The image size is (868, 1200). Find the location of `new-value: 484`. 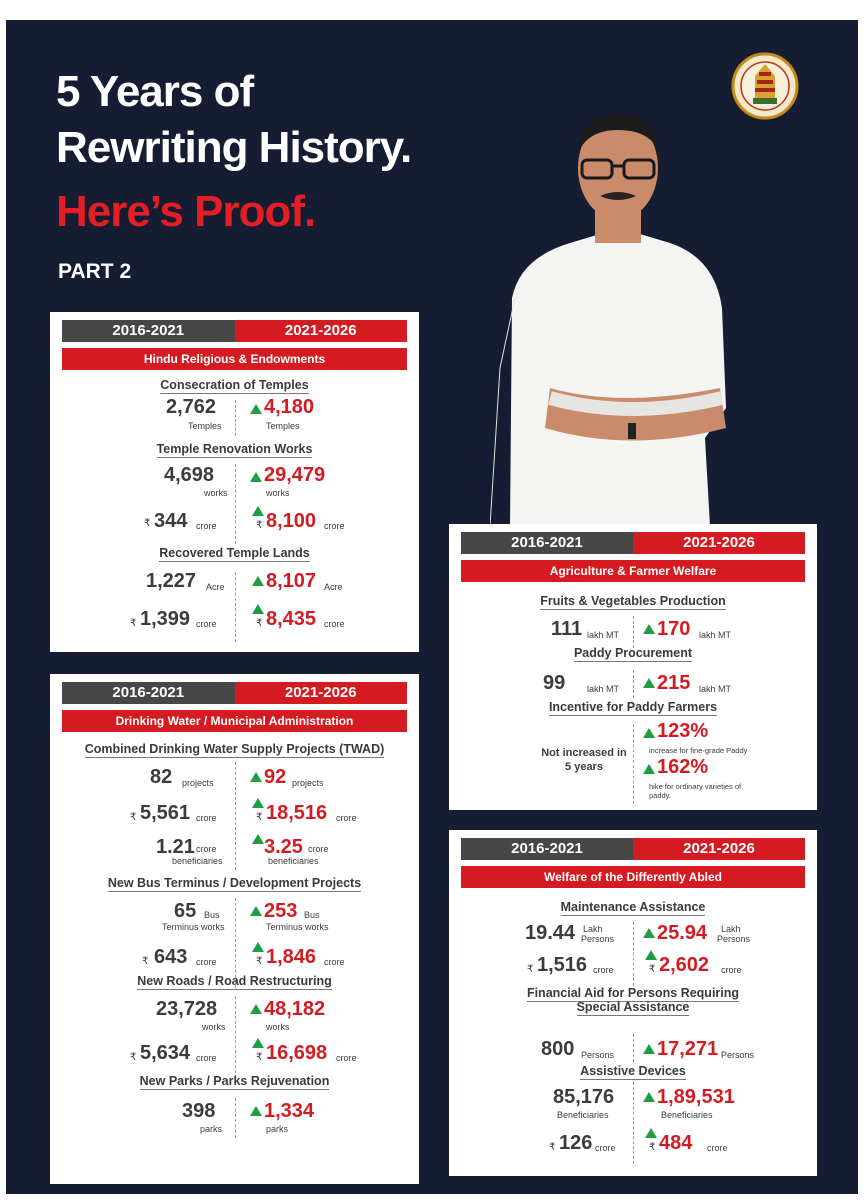

new-value: 484 is located at coordinates (676, 1143).